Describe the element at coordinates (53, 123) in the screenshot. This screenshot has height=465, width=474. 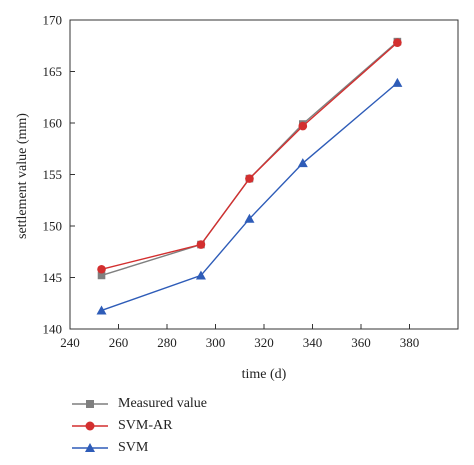
I see `y-tick-label: 160` at that location.